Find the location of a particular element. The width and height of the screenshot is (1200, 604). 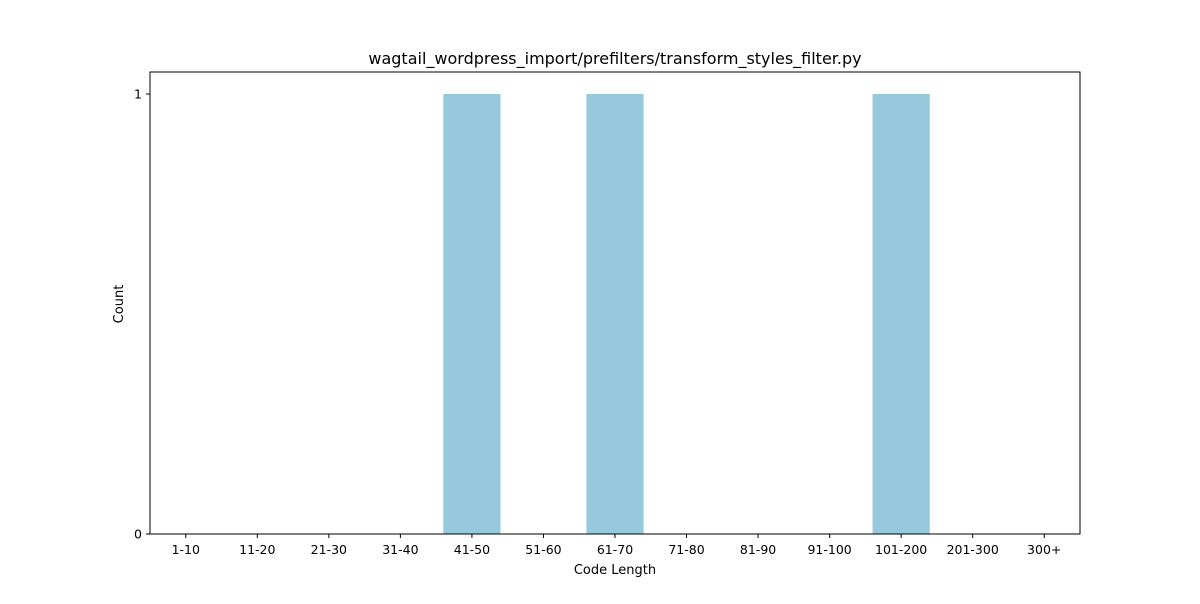

x-tick-label: 201-300 is located at coordinates (973, 549).